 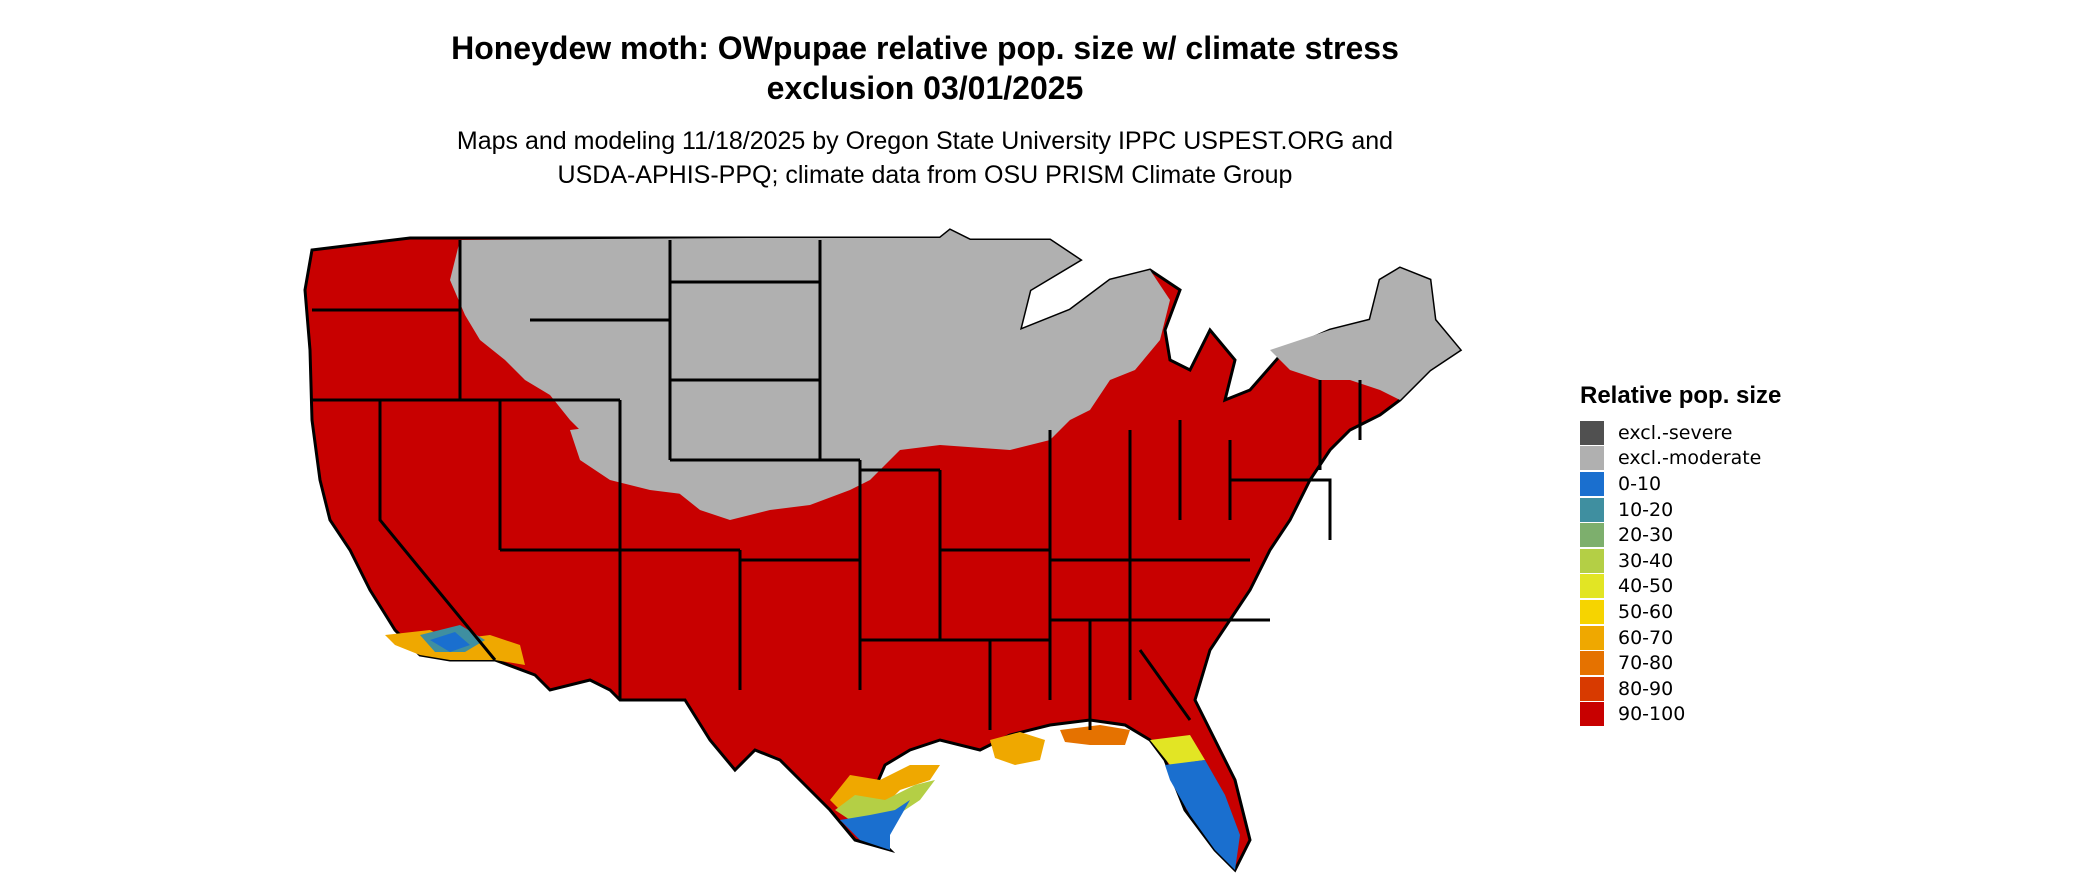 What do you see at coordinates (1646, 509) in the screenshot?
I see `legend-label: 10-20` at bounding box center [1646, 509].